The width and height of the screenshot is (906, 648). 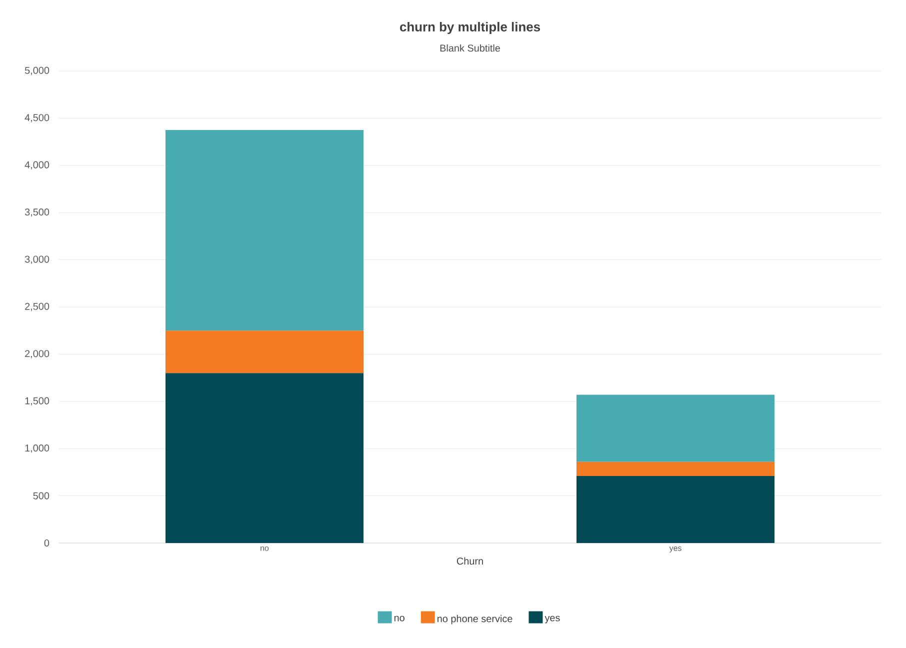 What do you see at coordinates (37, 401) in the screenshot?
I see `y-tick-label: 1,500` at bounding box center [37, 401].